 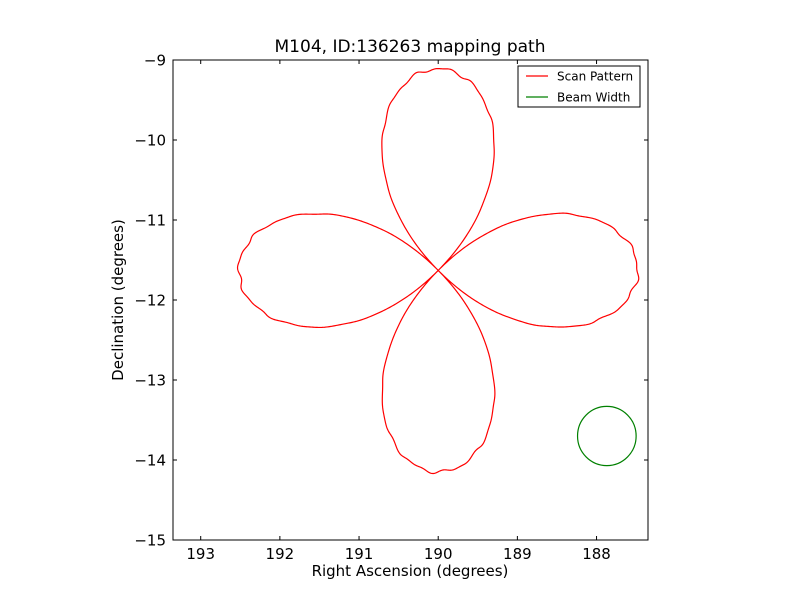 I want to click on beam-width-circle, so click(x=606, y=436).